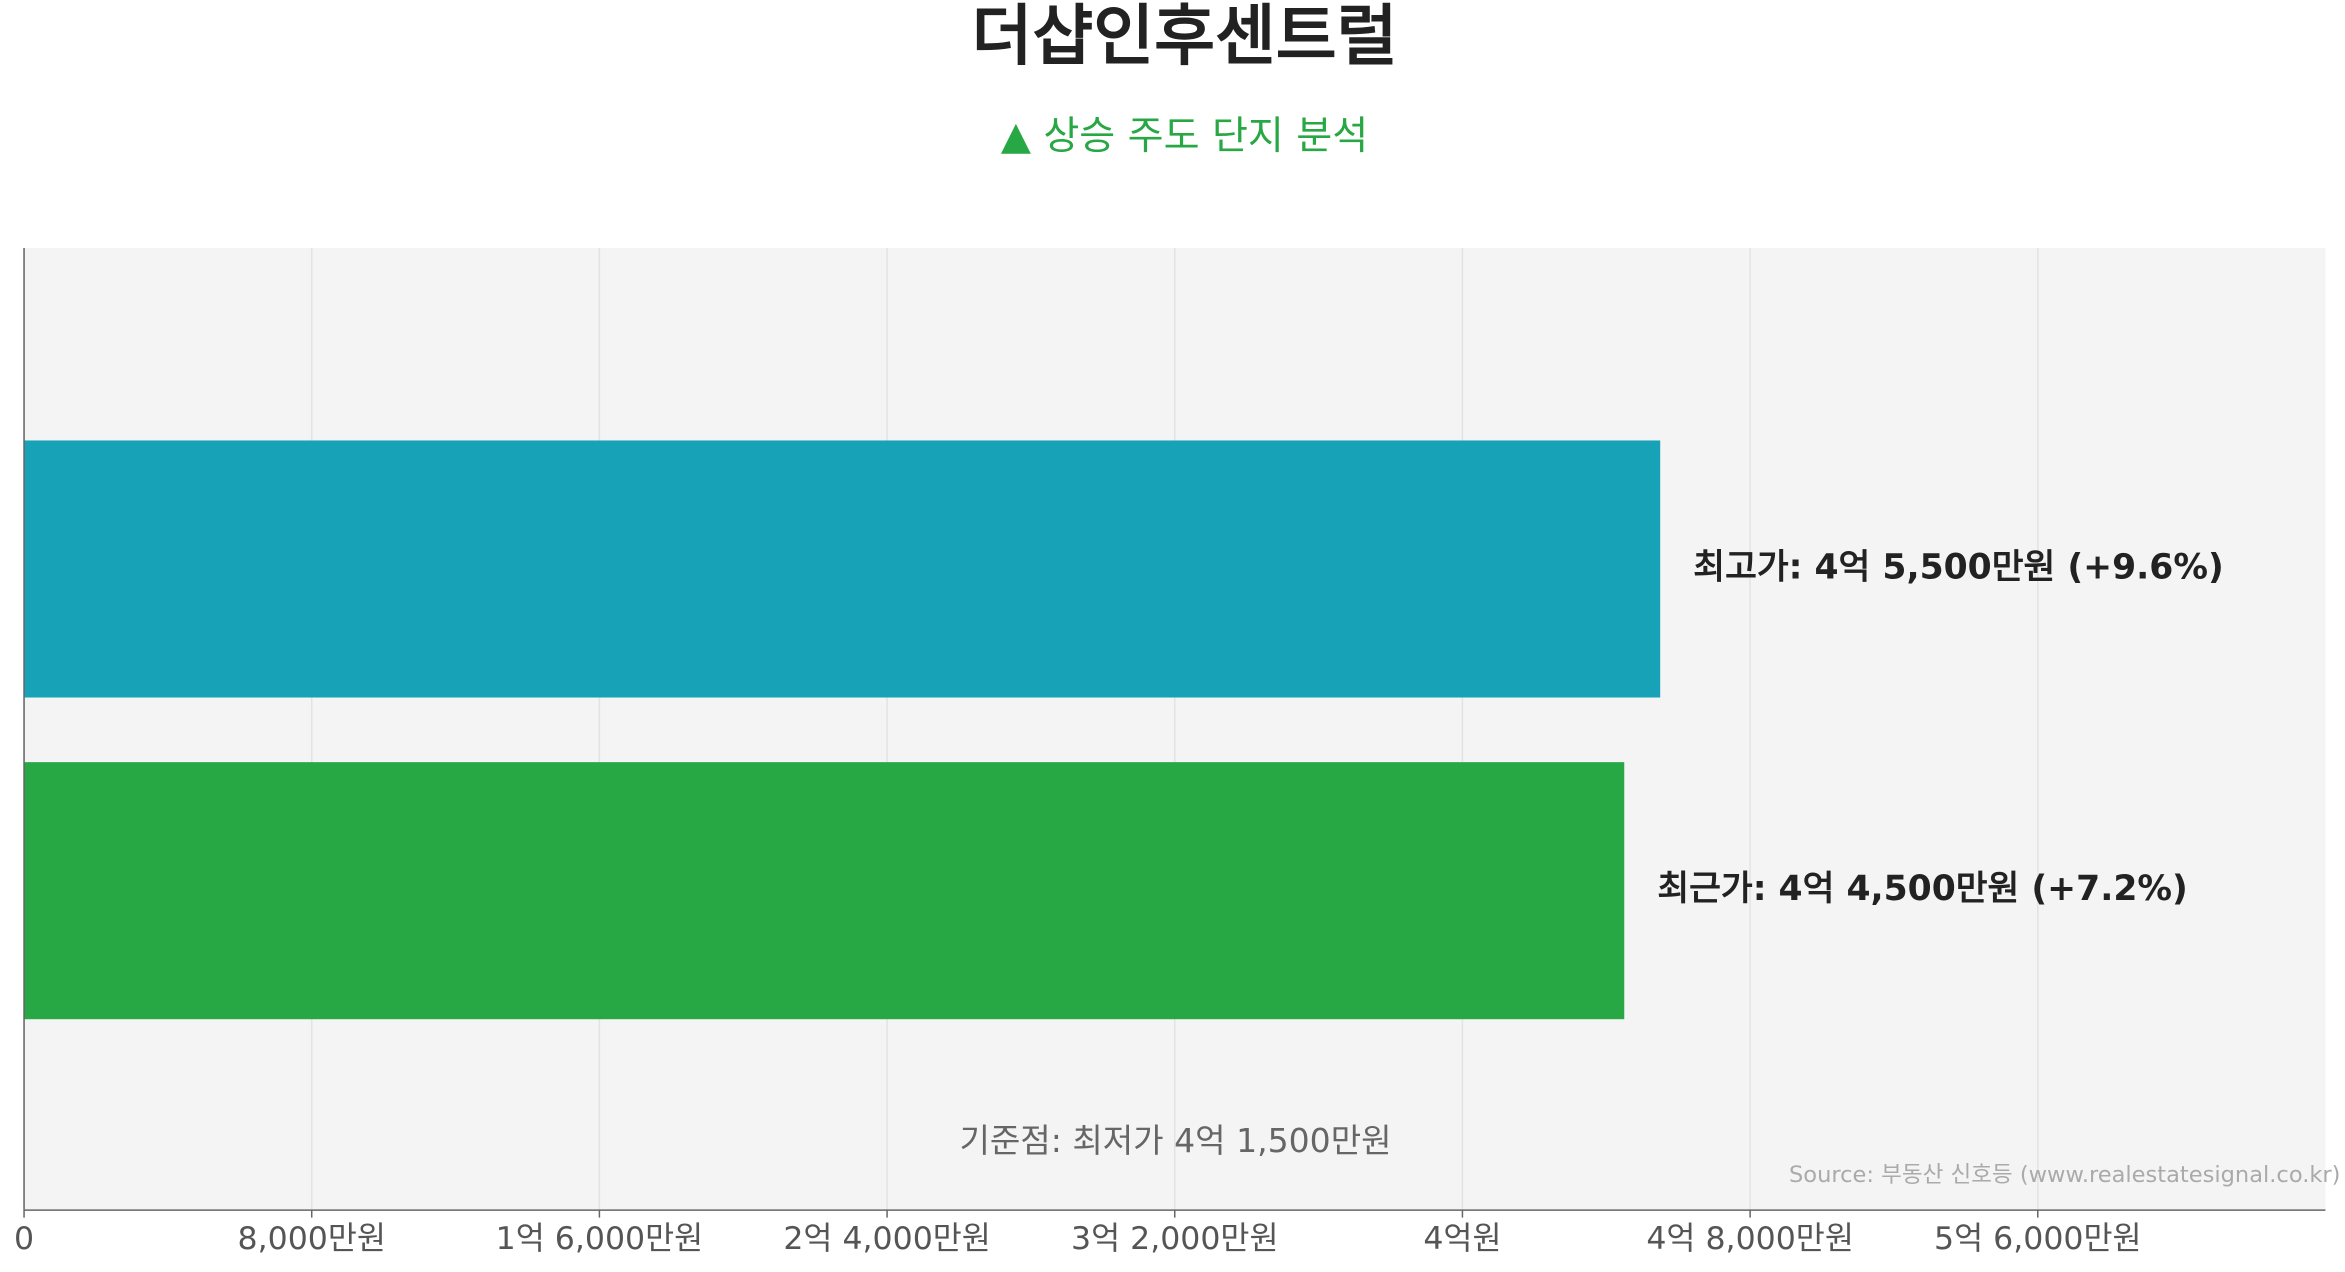  I want to click on x-tick-label: 2억 4,000만원, so click(886, 1239).